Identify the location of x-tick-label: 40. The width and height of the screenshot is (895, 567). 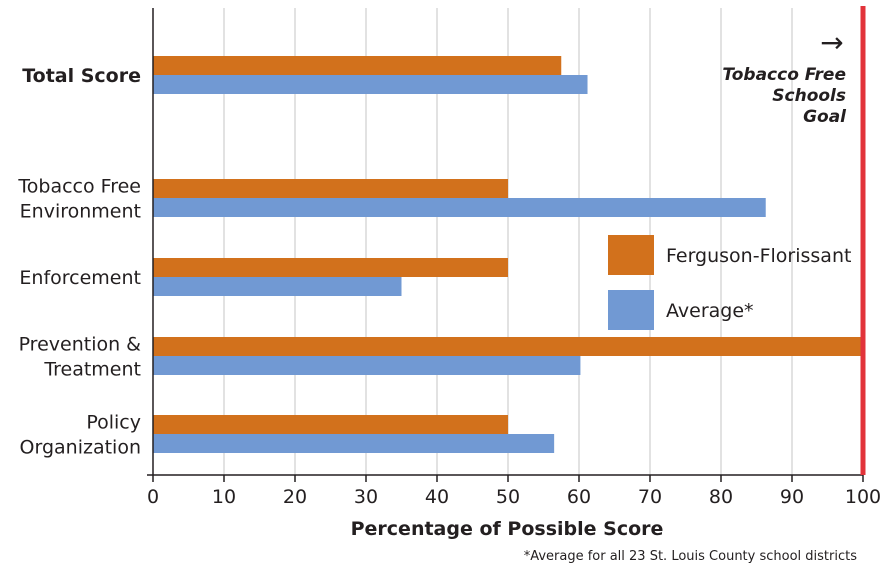
(437, 497).